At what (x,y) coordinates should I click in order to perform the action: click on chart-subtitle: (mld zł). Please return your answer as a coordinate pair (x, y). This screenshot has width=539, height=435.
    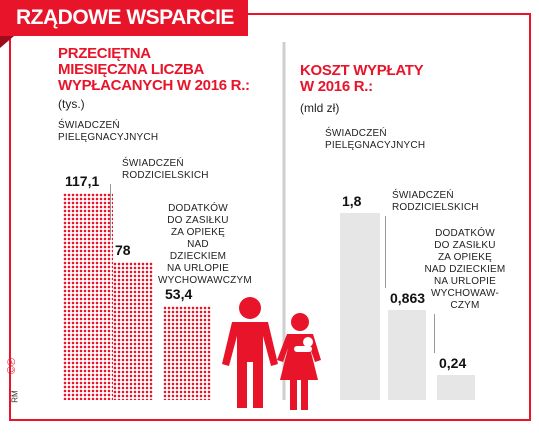
    Looking at the image, I should click on (320, 108).